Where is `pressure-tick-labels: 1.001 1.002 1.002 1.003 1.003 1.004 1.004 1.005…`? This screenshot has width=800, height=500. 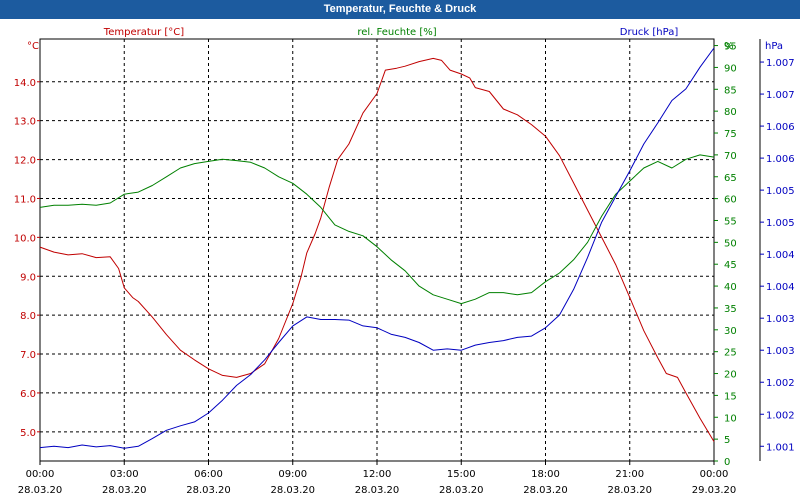 pressure-tick-labels: 1.001 1.002 1.002 1.003 1.003 1.004 1.004 1.005… is located at coordinates (777, 255).